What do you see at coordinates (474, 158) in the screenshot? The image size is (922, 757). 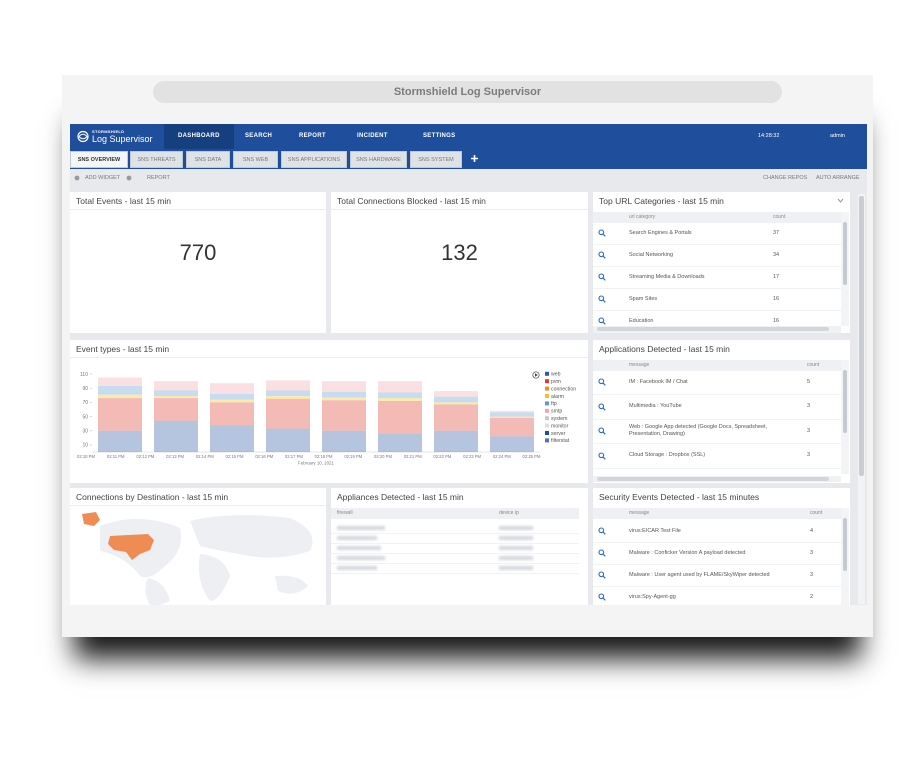 I see `add-tab` at bounding box center [474, 158].